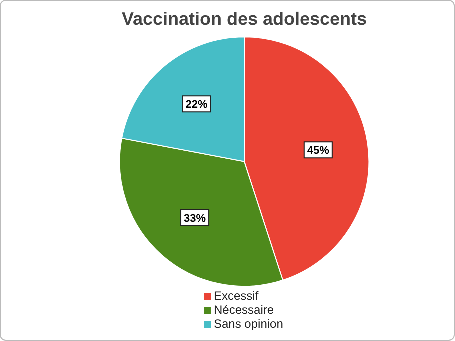 The image size is (455, 341). I want to click on chart-title: Vaccination des adolescents, so click(245, 18).